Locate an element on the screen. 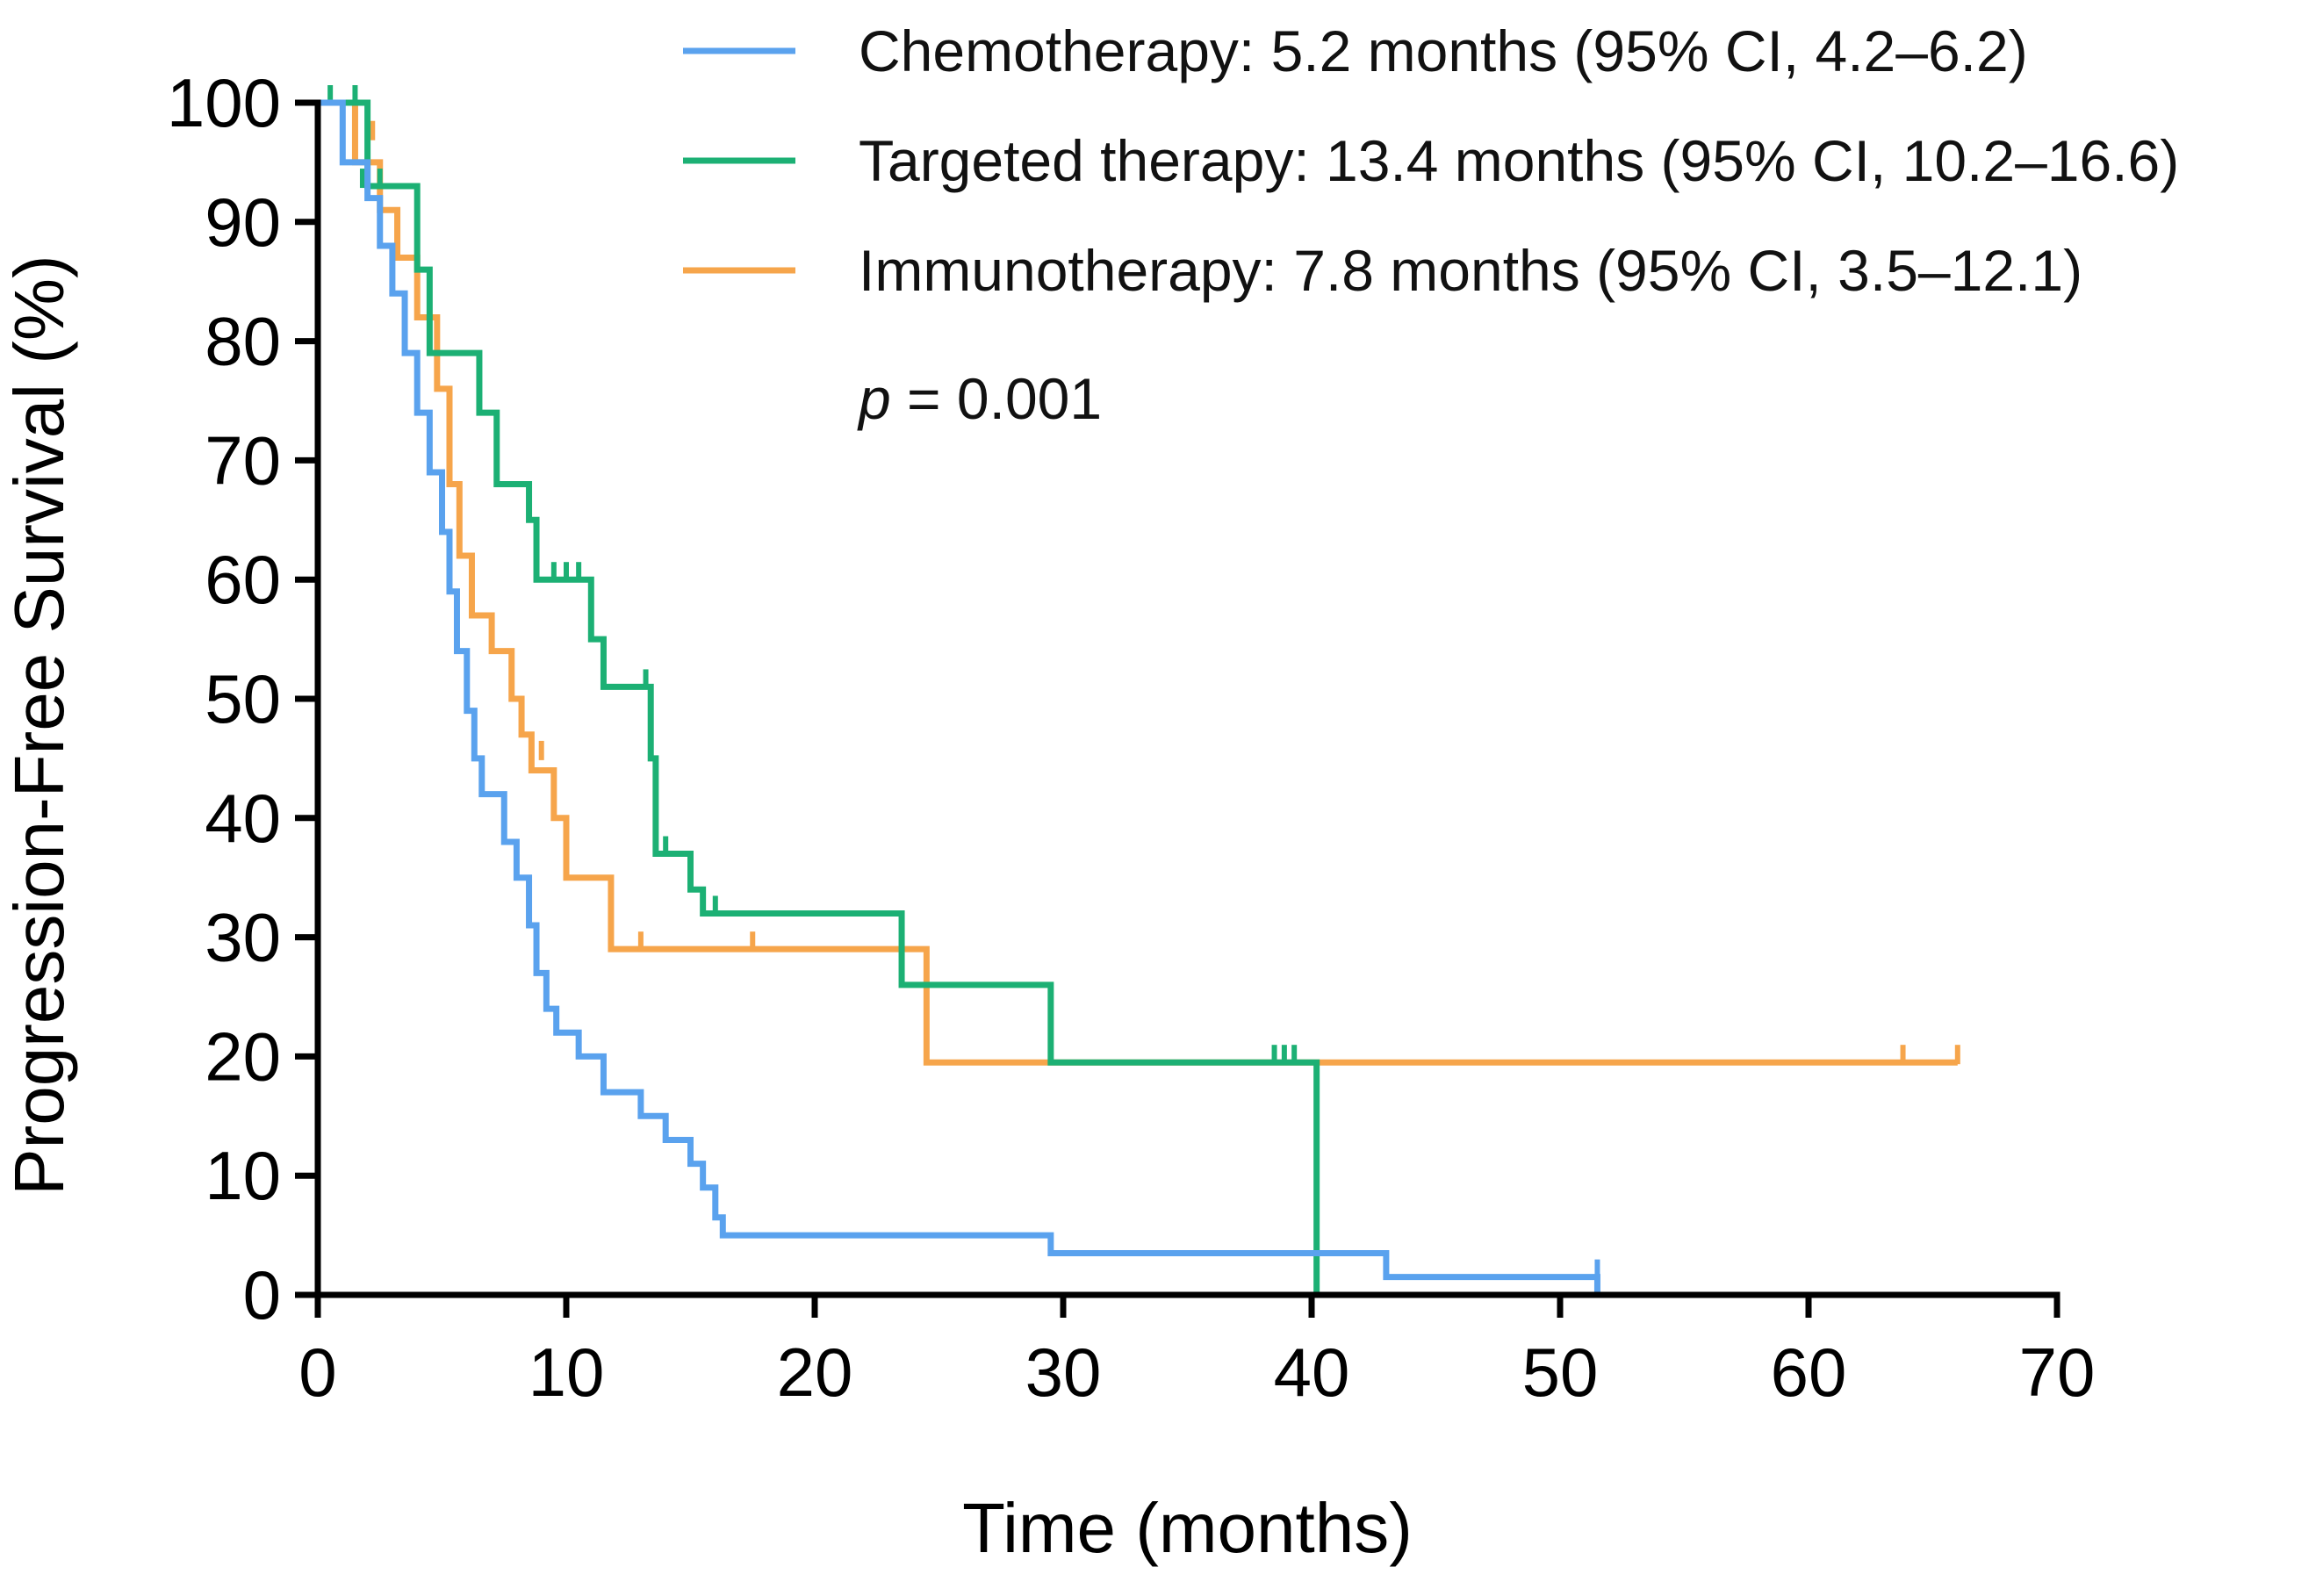 The image size is (2323, 1596). y-tick-label: 70 is located at coordinates (243, 460).